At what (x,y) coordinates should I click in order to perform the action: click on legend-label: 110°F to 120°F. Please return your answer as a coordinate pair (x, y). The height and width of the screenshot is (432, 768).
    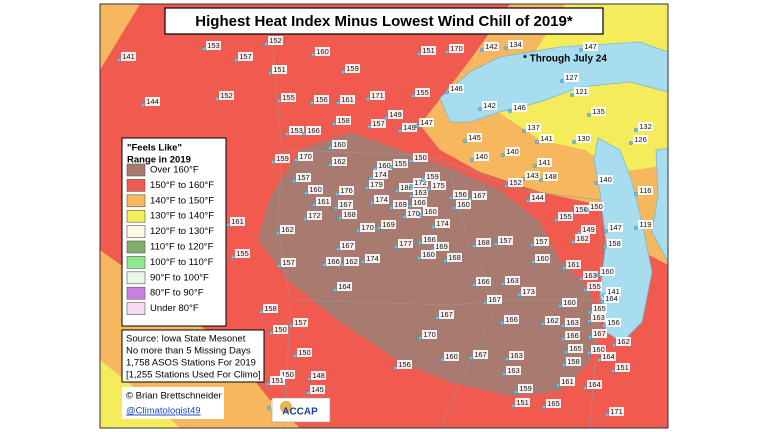
    Looking at the image, I should click on (182, 247).